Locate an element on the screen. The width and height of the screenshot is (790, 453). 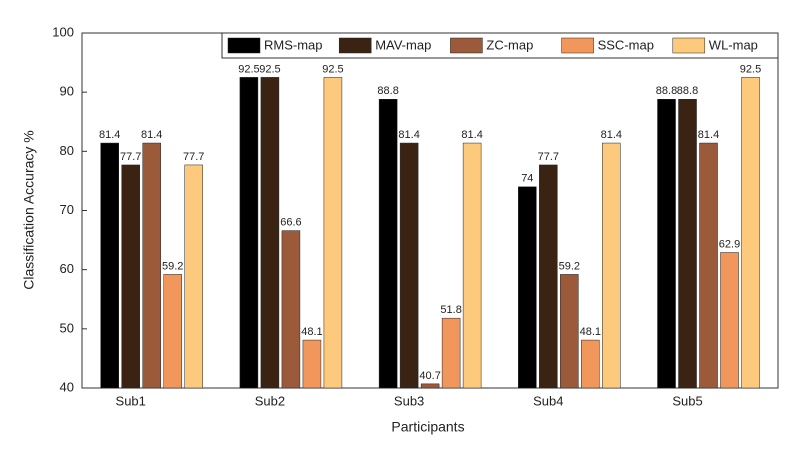
legend-label: MAV-map is located at coordinates (403, 44).